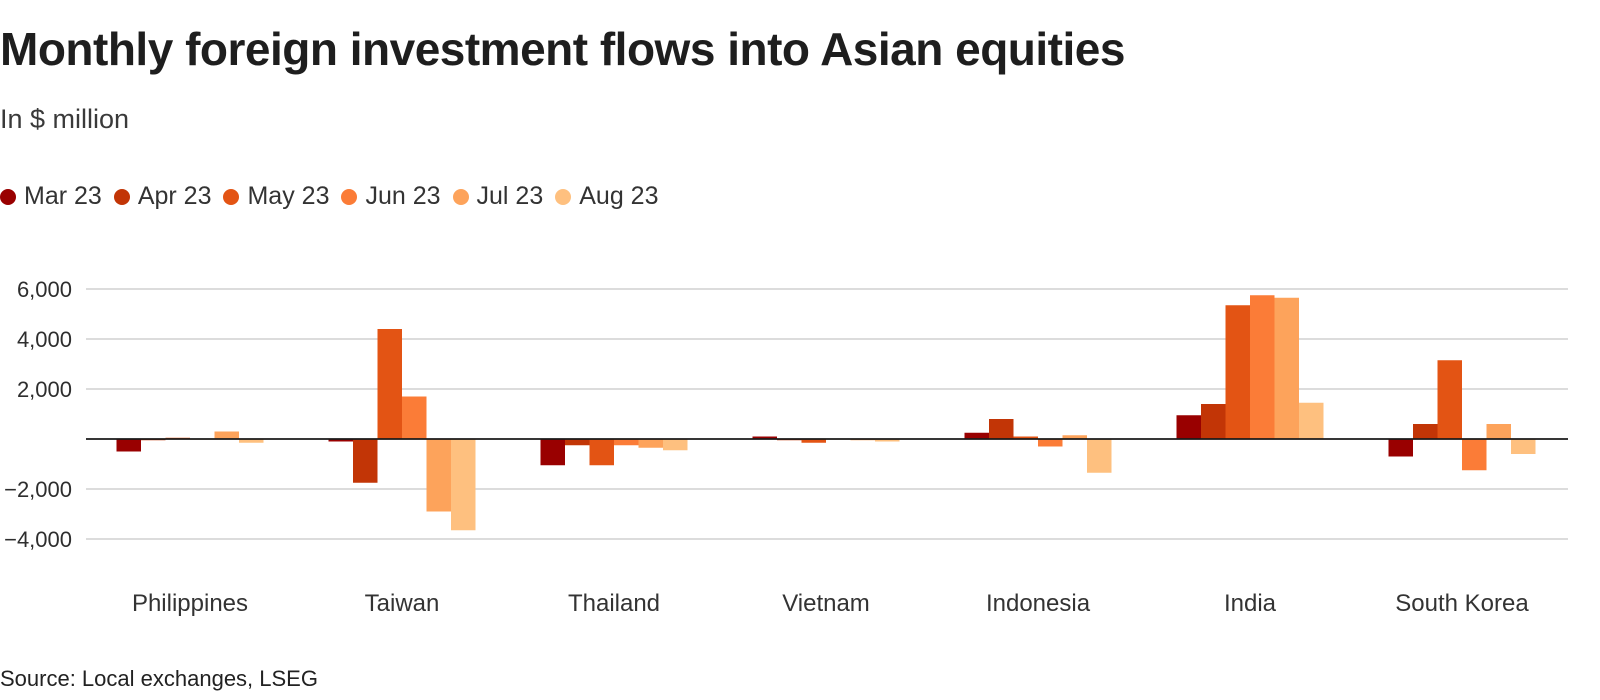  I want to click on legend-item: Jul 23, so click(498, 196).